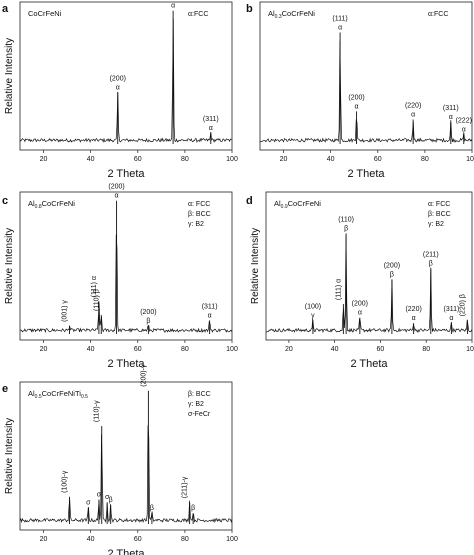 This screenshot has width=474, height=555. Describe the element at coordinates (439, 204) in the screenshot. I see `legend-entry: α: FCC` at that location.